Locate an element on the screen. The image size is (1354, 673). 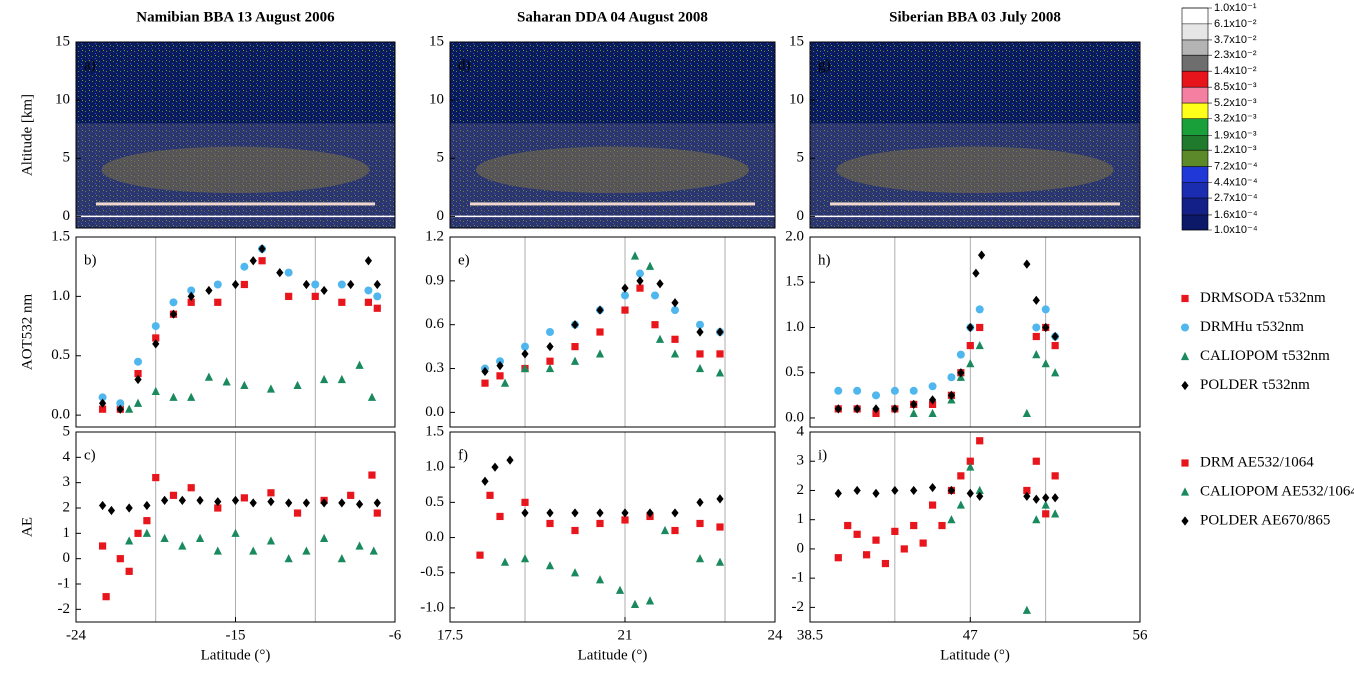
x-tick-label: 47 is located at coordinates (971, 635).